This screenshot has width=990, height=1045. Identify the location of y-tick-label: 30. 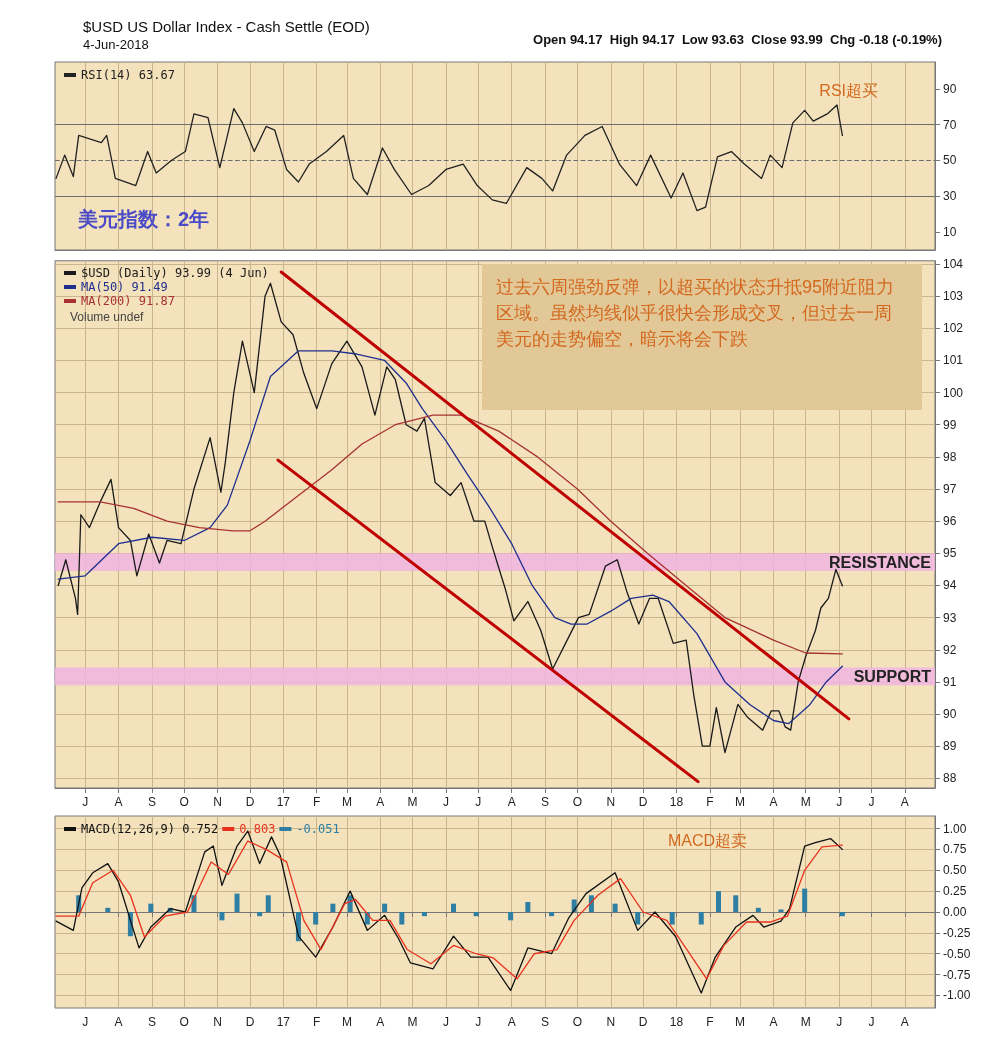
(950, 196).